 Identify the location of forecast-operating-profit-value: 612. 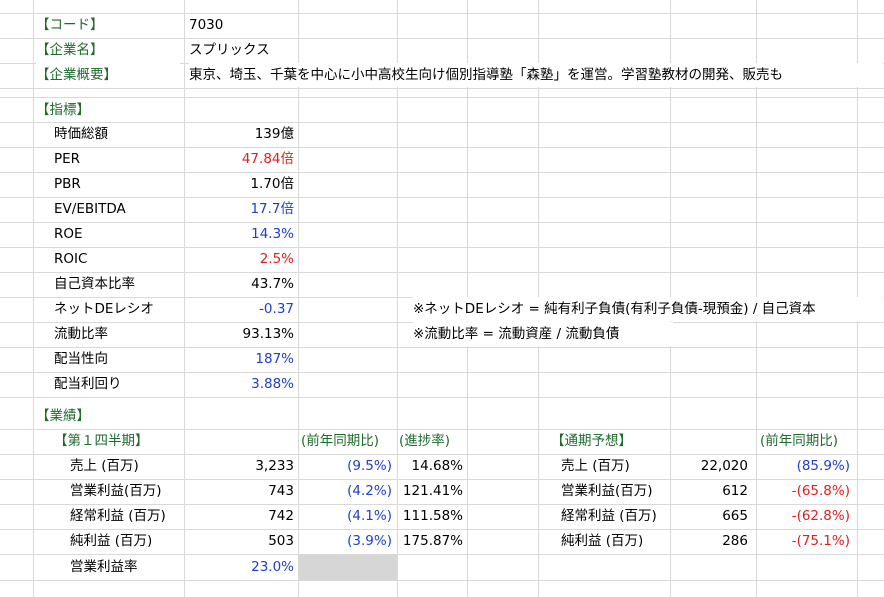
(735, 491).